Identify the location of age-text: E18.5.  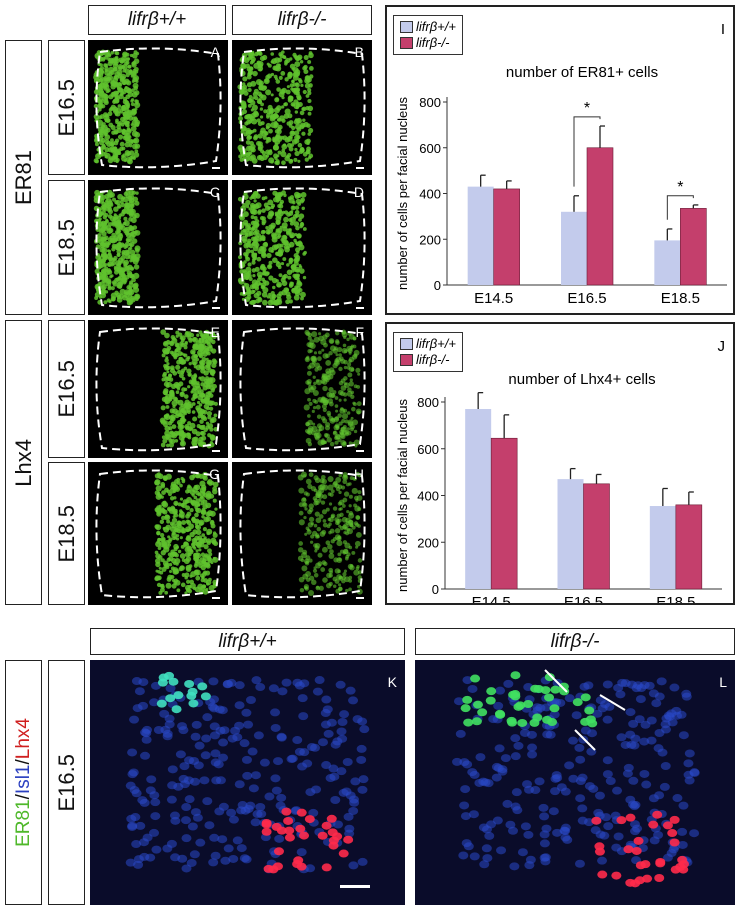
(66, 533).